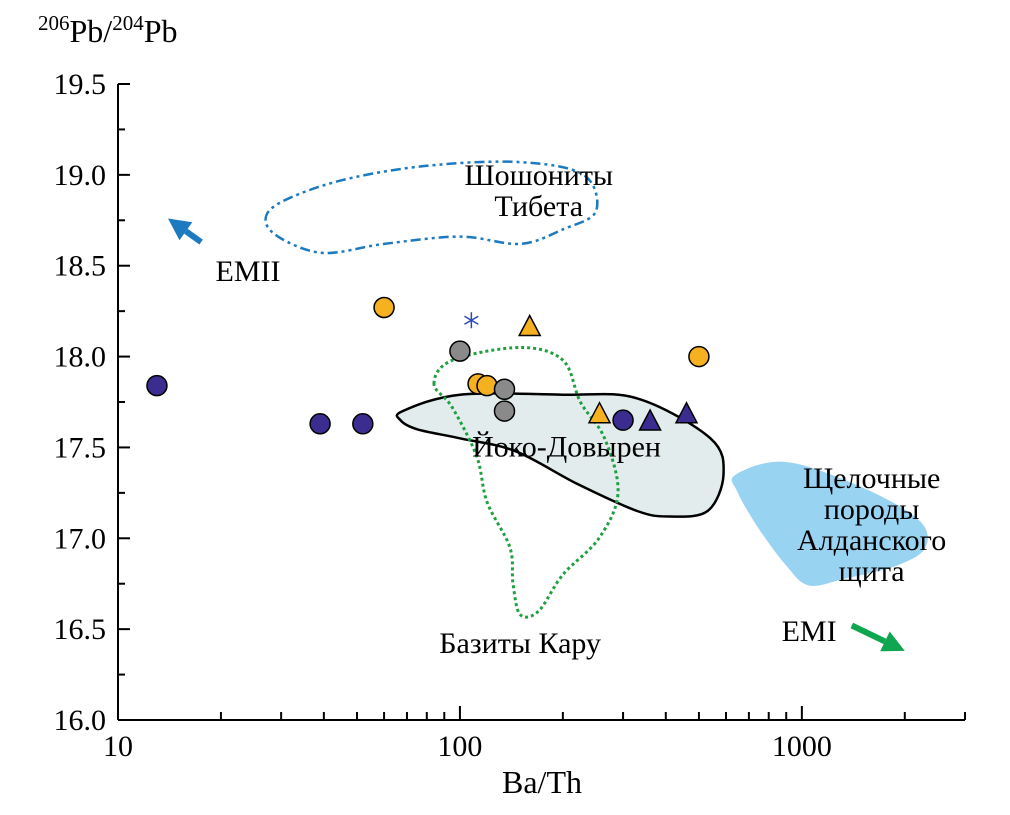 The width and height of the screenshot is (1010, 815). Describe the element at coordinates (248, 271) in the screenshot. I see `emii-label: EMII` at that location.